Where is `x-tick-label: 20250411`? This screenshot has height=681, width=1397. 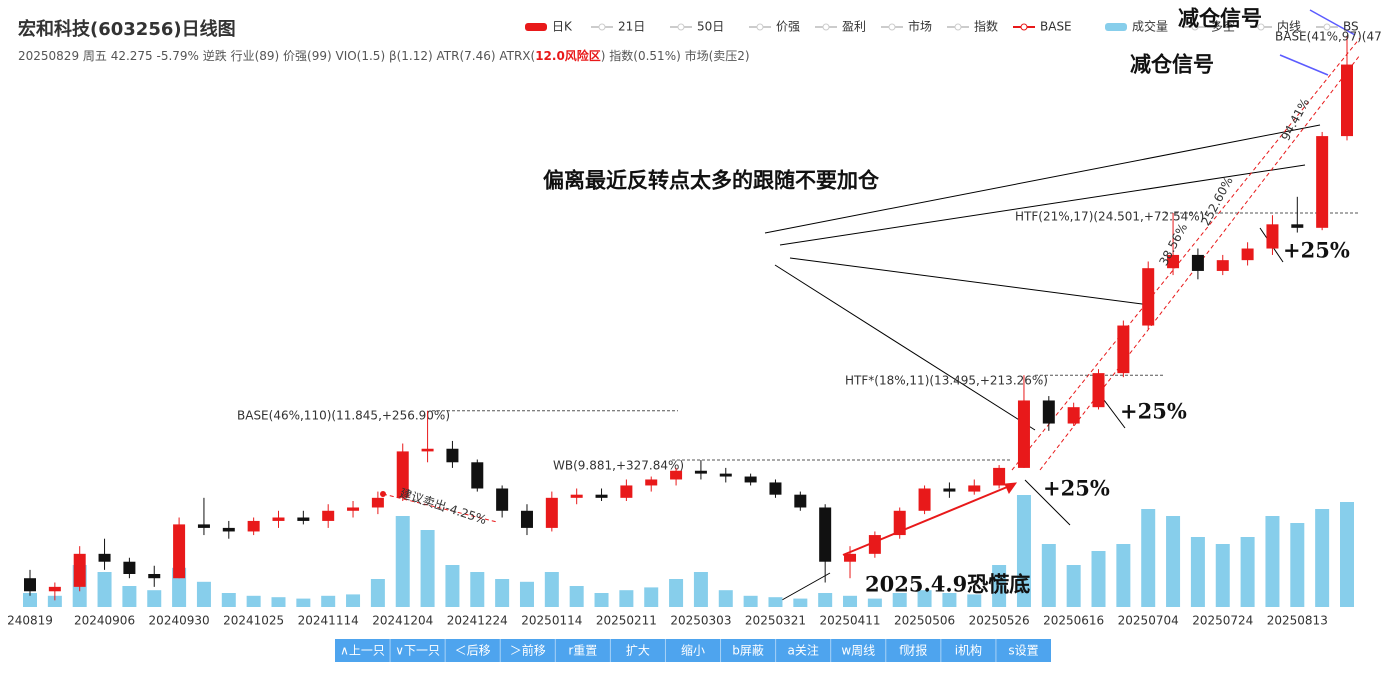
x-tick-label: 20250411 is located at coordinates (849, 621).